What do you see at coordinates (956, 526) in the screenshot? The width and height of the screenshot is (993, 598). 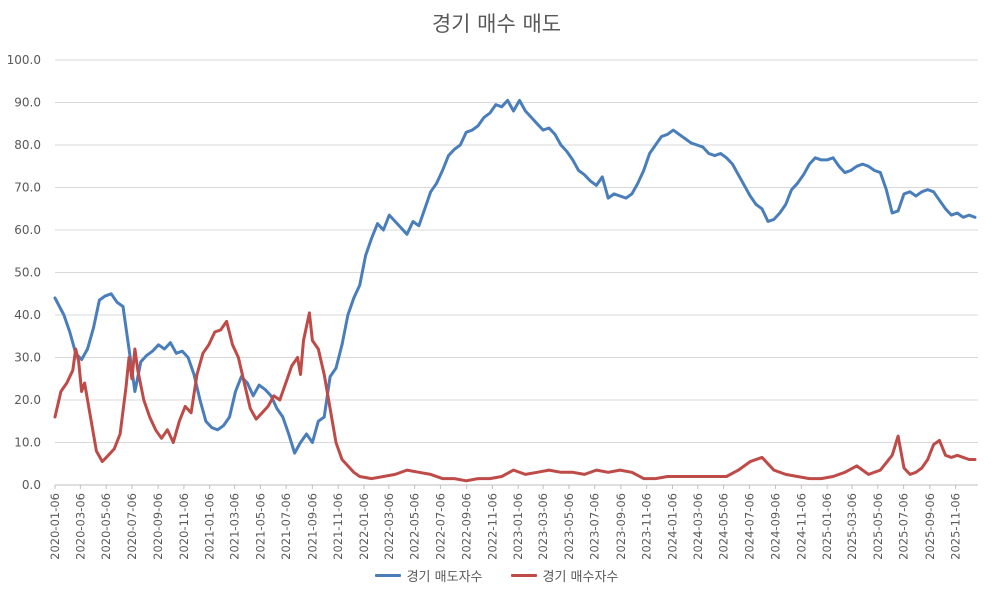 I see `x-tick-label: 2025-11-06` at bounding box center [956, 526].